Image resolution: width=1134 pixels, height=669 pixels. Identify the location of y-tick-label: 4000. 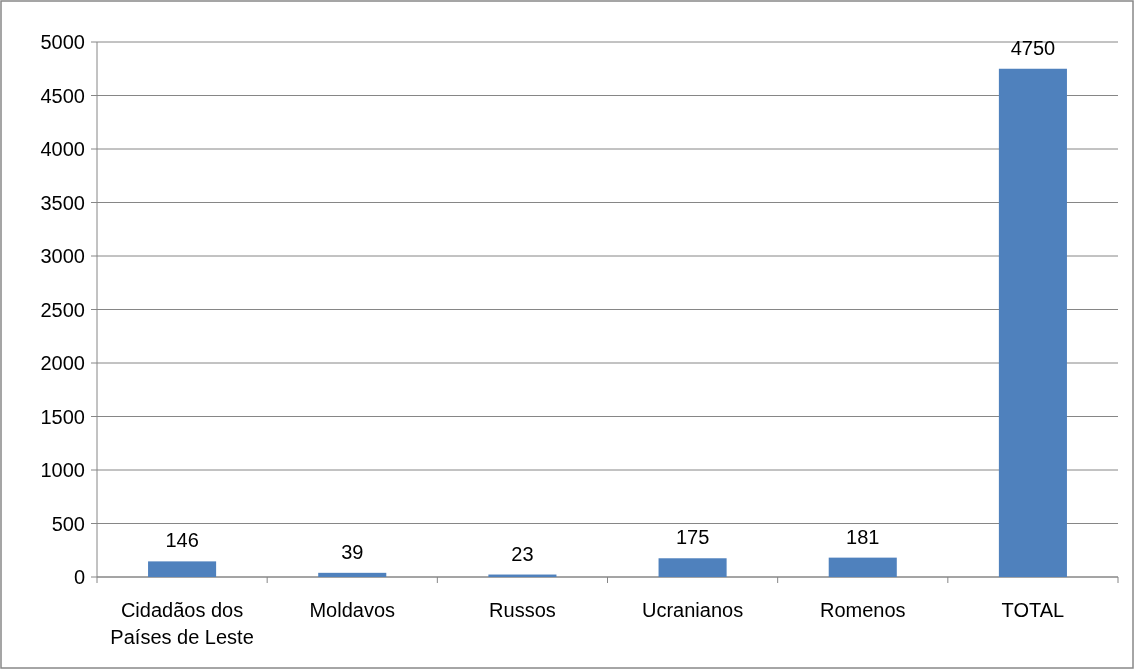
(62, 149).